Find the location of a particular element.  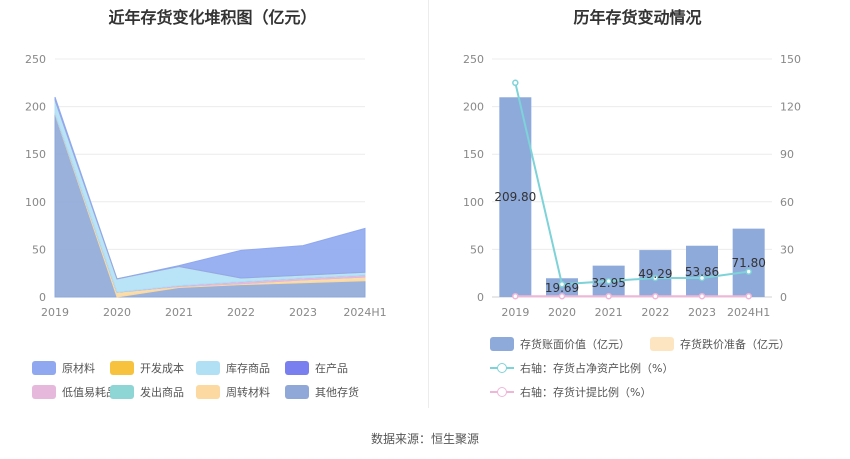

right-y2tick-label-150: 150 is located at coordinates (790, 59).